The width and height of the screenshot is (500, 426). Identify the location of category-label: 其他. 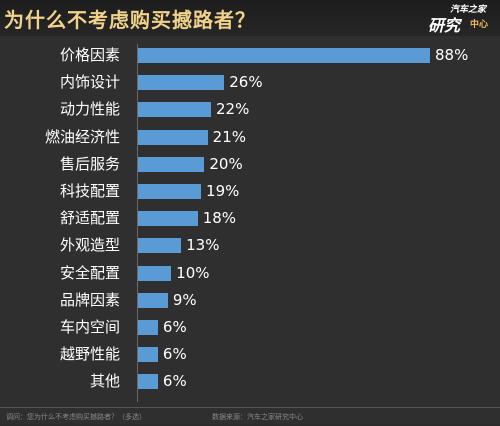
(104, 381).